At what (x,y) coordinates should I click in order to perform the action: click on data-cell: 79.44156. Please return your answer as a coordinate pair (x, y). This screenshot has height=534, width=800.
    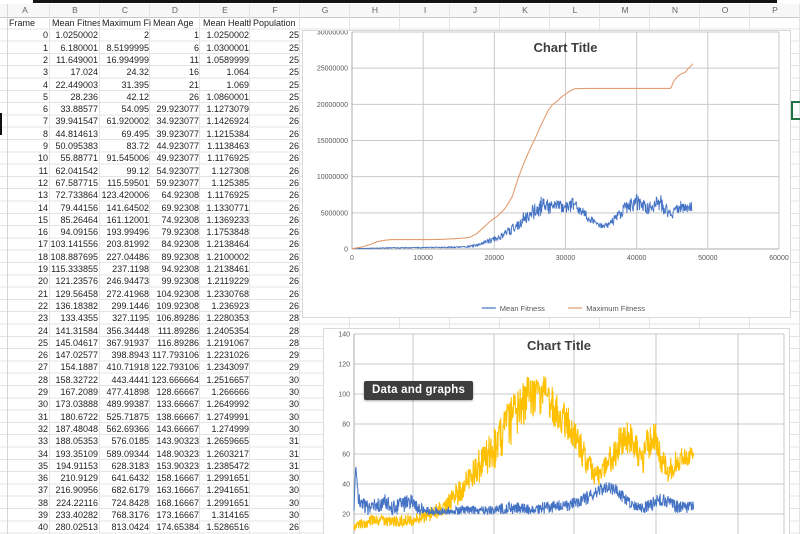
    Looking at the image, I should click on (79, 207).